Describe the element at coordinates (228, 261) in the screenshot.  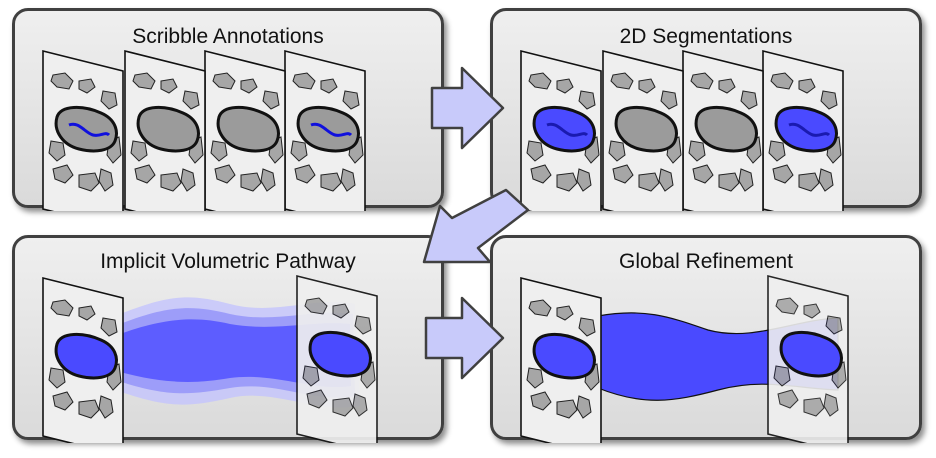
I see `panel-title-implicit-volumetric-pathway: Implicit Volumetric Pathway` at that location.